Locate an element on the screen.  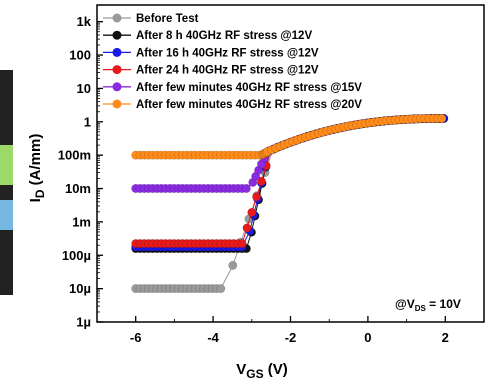
annotation-vds: @VDS = 10V is located at coordinates (428, 305).